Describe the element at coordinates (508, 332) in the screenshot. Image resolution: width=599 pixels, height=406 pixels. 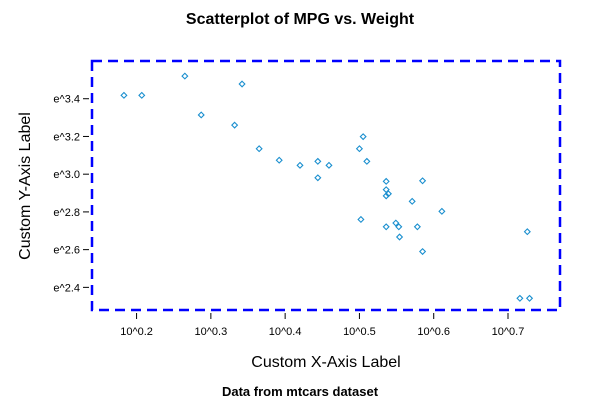
I see `x-tick-label: 10^0.7` at that location.